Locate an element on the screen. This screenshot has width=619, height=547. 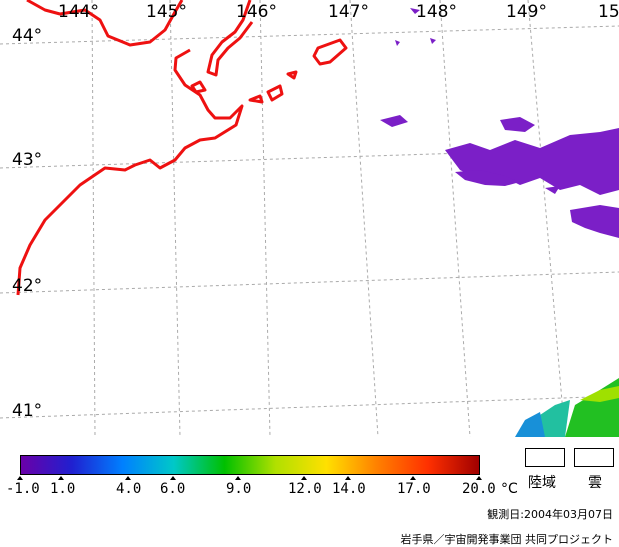
lat-label-44: 44° is located at coordinates (27, 36).